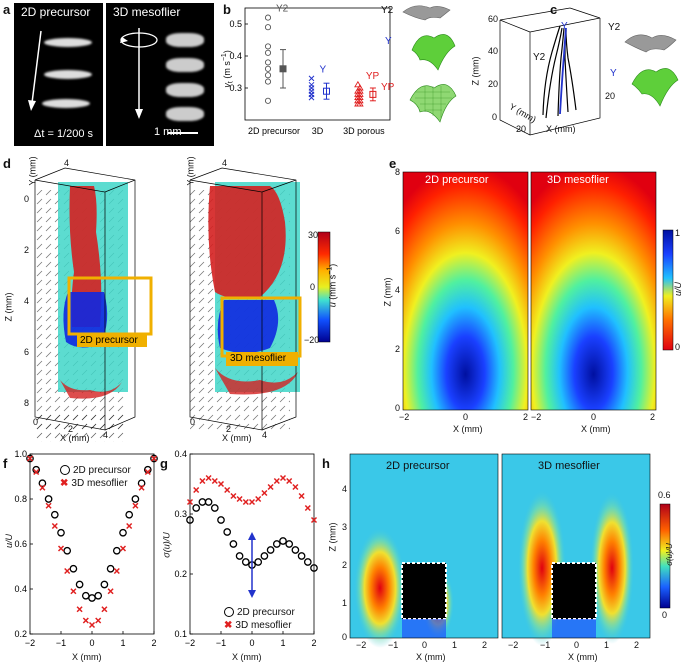 Image resolution: width=685 pixels, height=666 pixels. I want to click on d-cbar-tick: 0, so click(312, 287).